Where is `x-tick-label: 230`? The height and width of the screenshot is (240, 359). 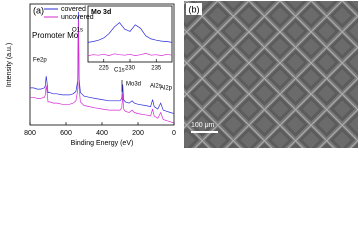 x-tick-label: 230 is located at coordinates (130, 69).